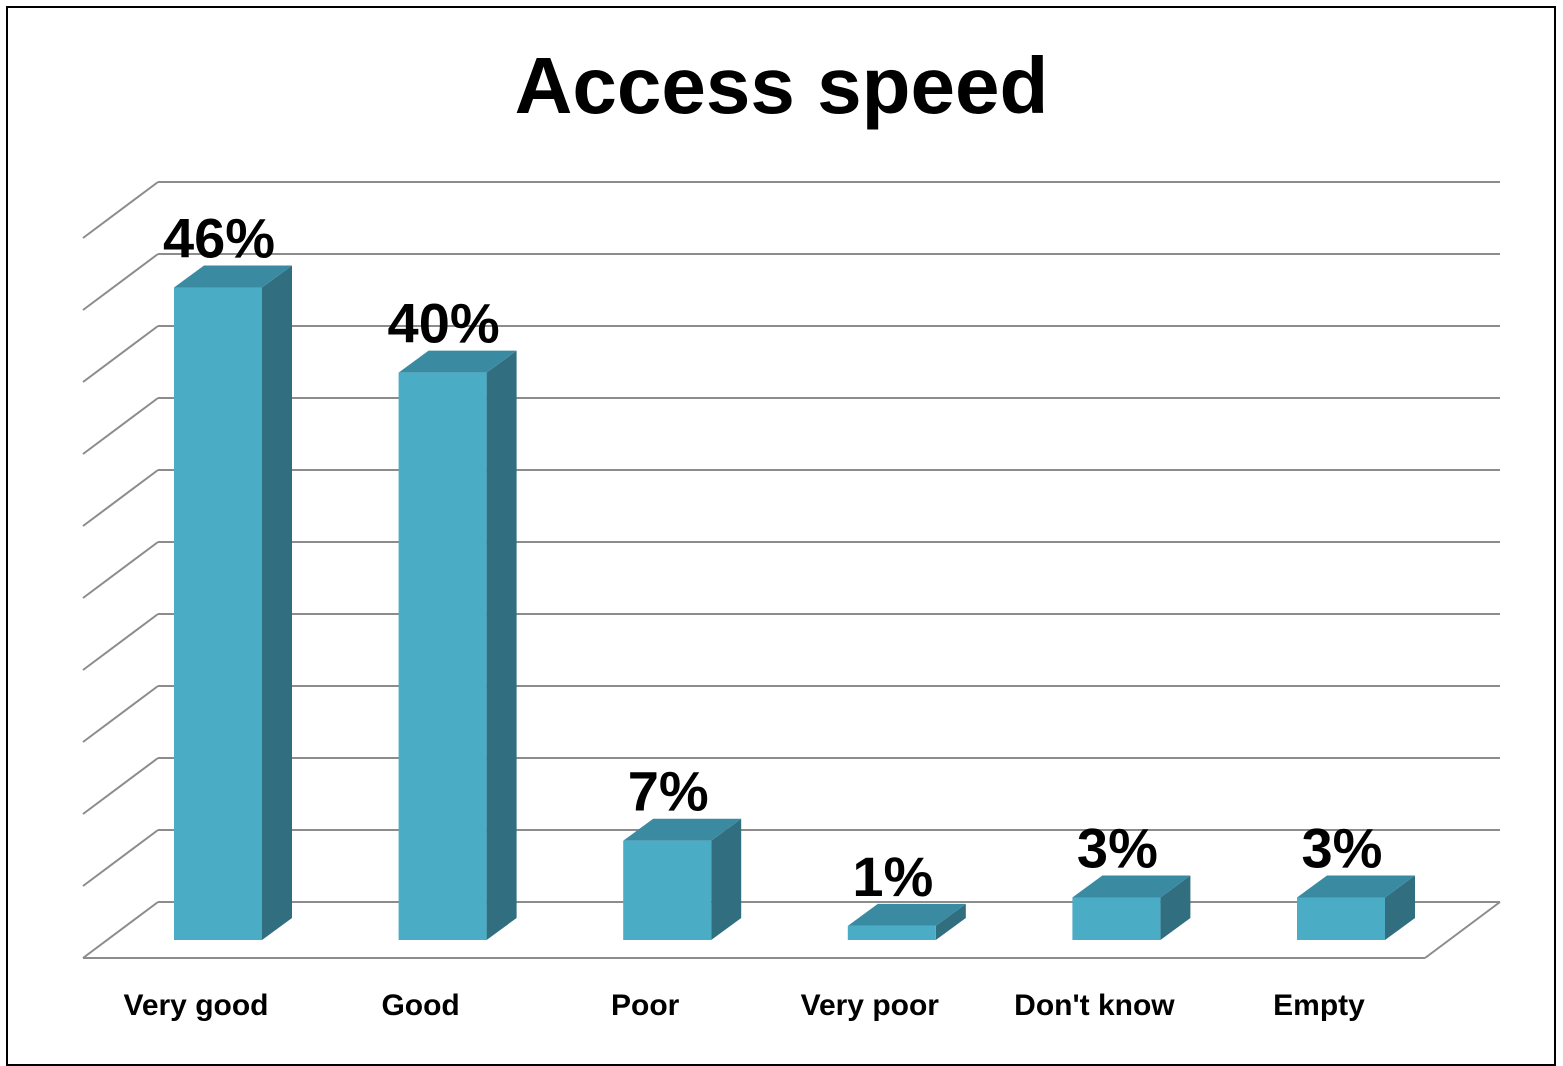  What do you see at coordinates (1462, 930) in the screenshot?
I see `floor-right-edge` at bounding box center [1462, 930].